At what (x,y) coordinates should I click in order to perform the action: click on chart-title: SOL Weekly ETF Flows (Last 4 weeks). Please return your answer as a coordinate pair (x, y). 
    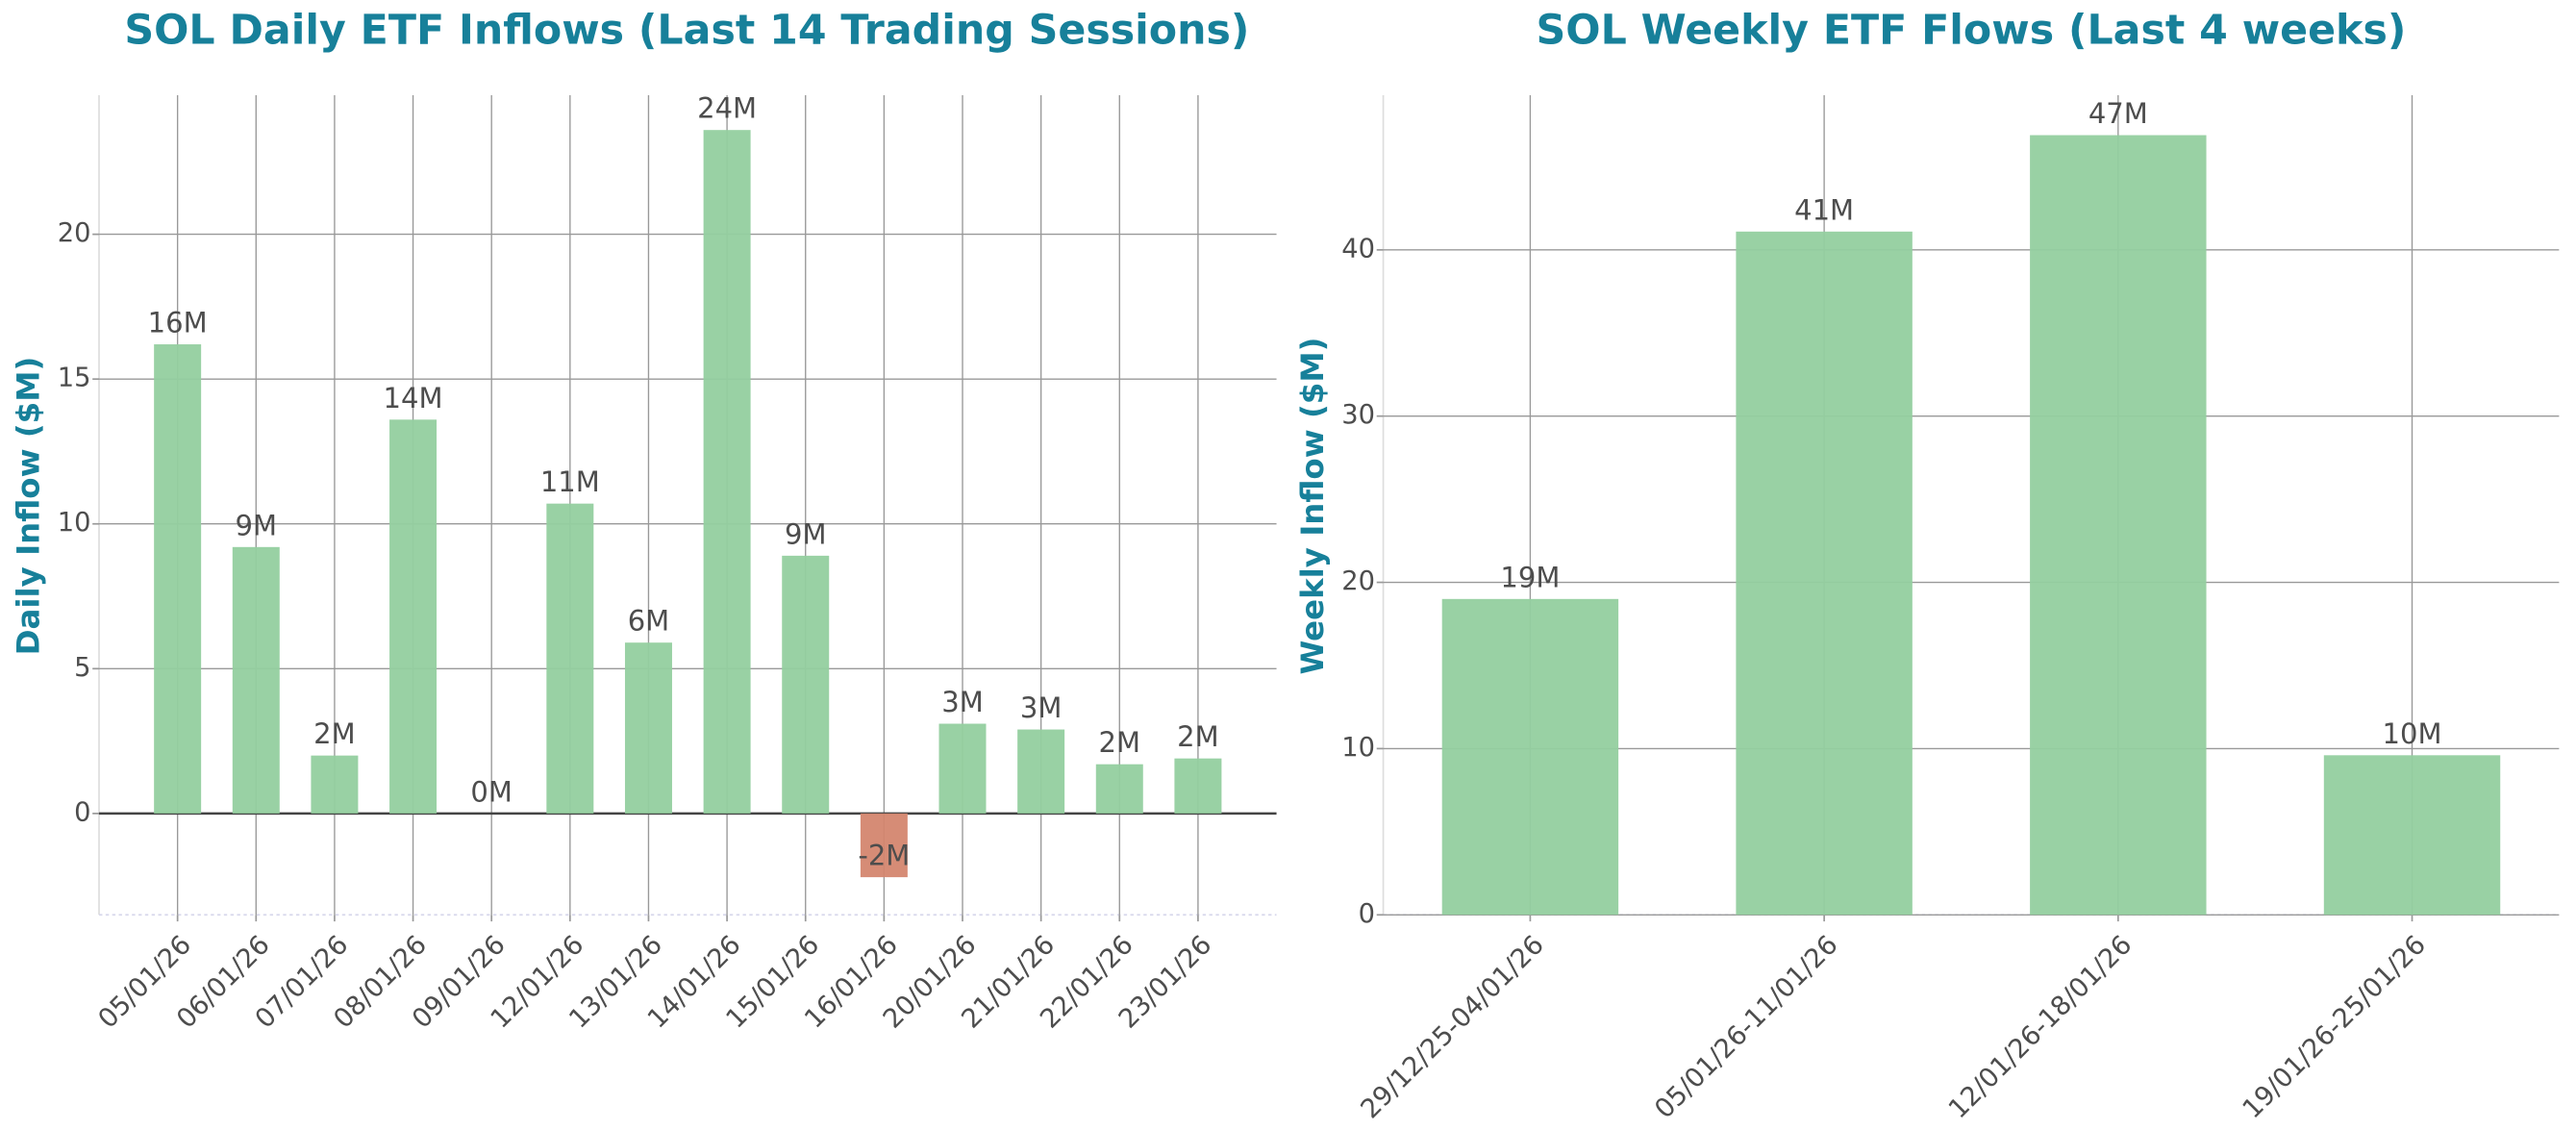
    Looking at the image, I should click on (1972, 31).